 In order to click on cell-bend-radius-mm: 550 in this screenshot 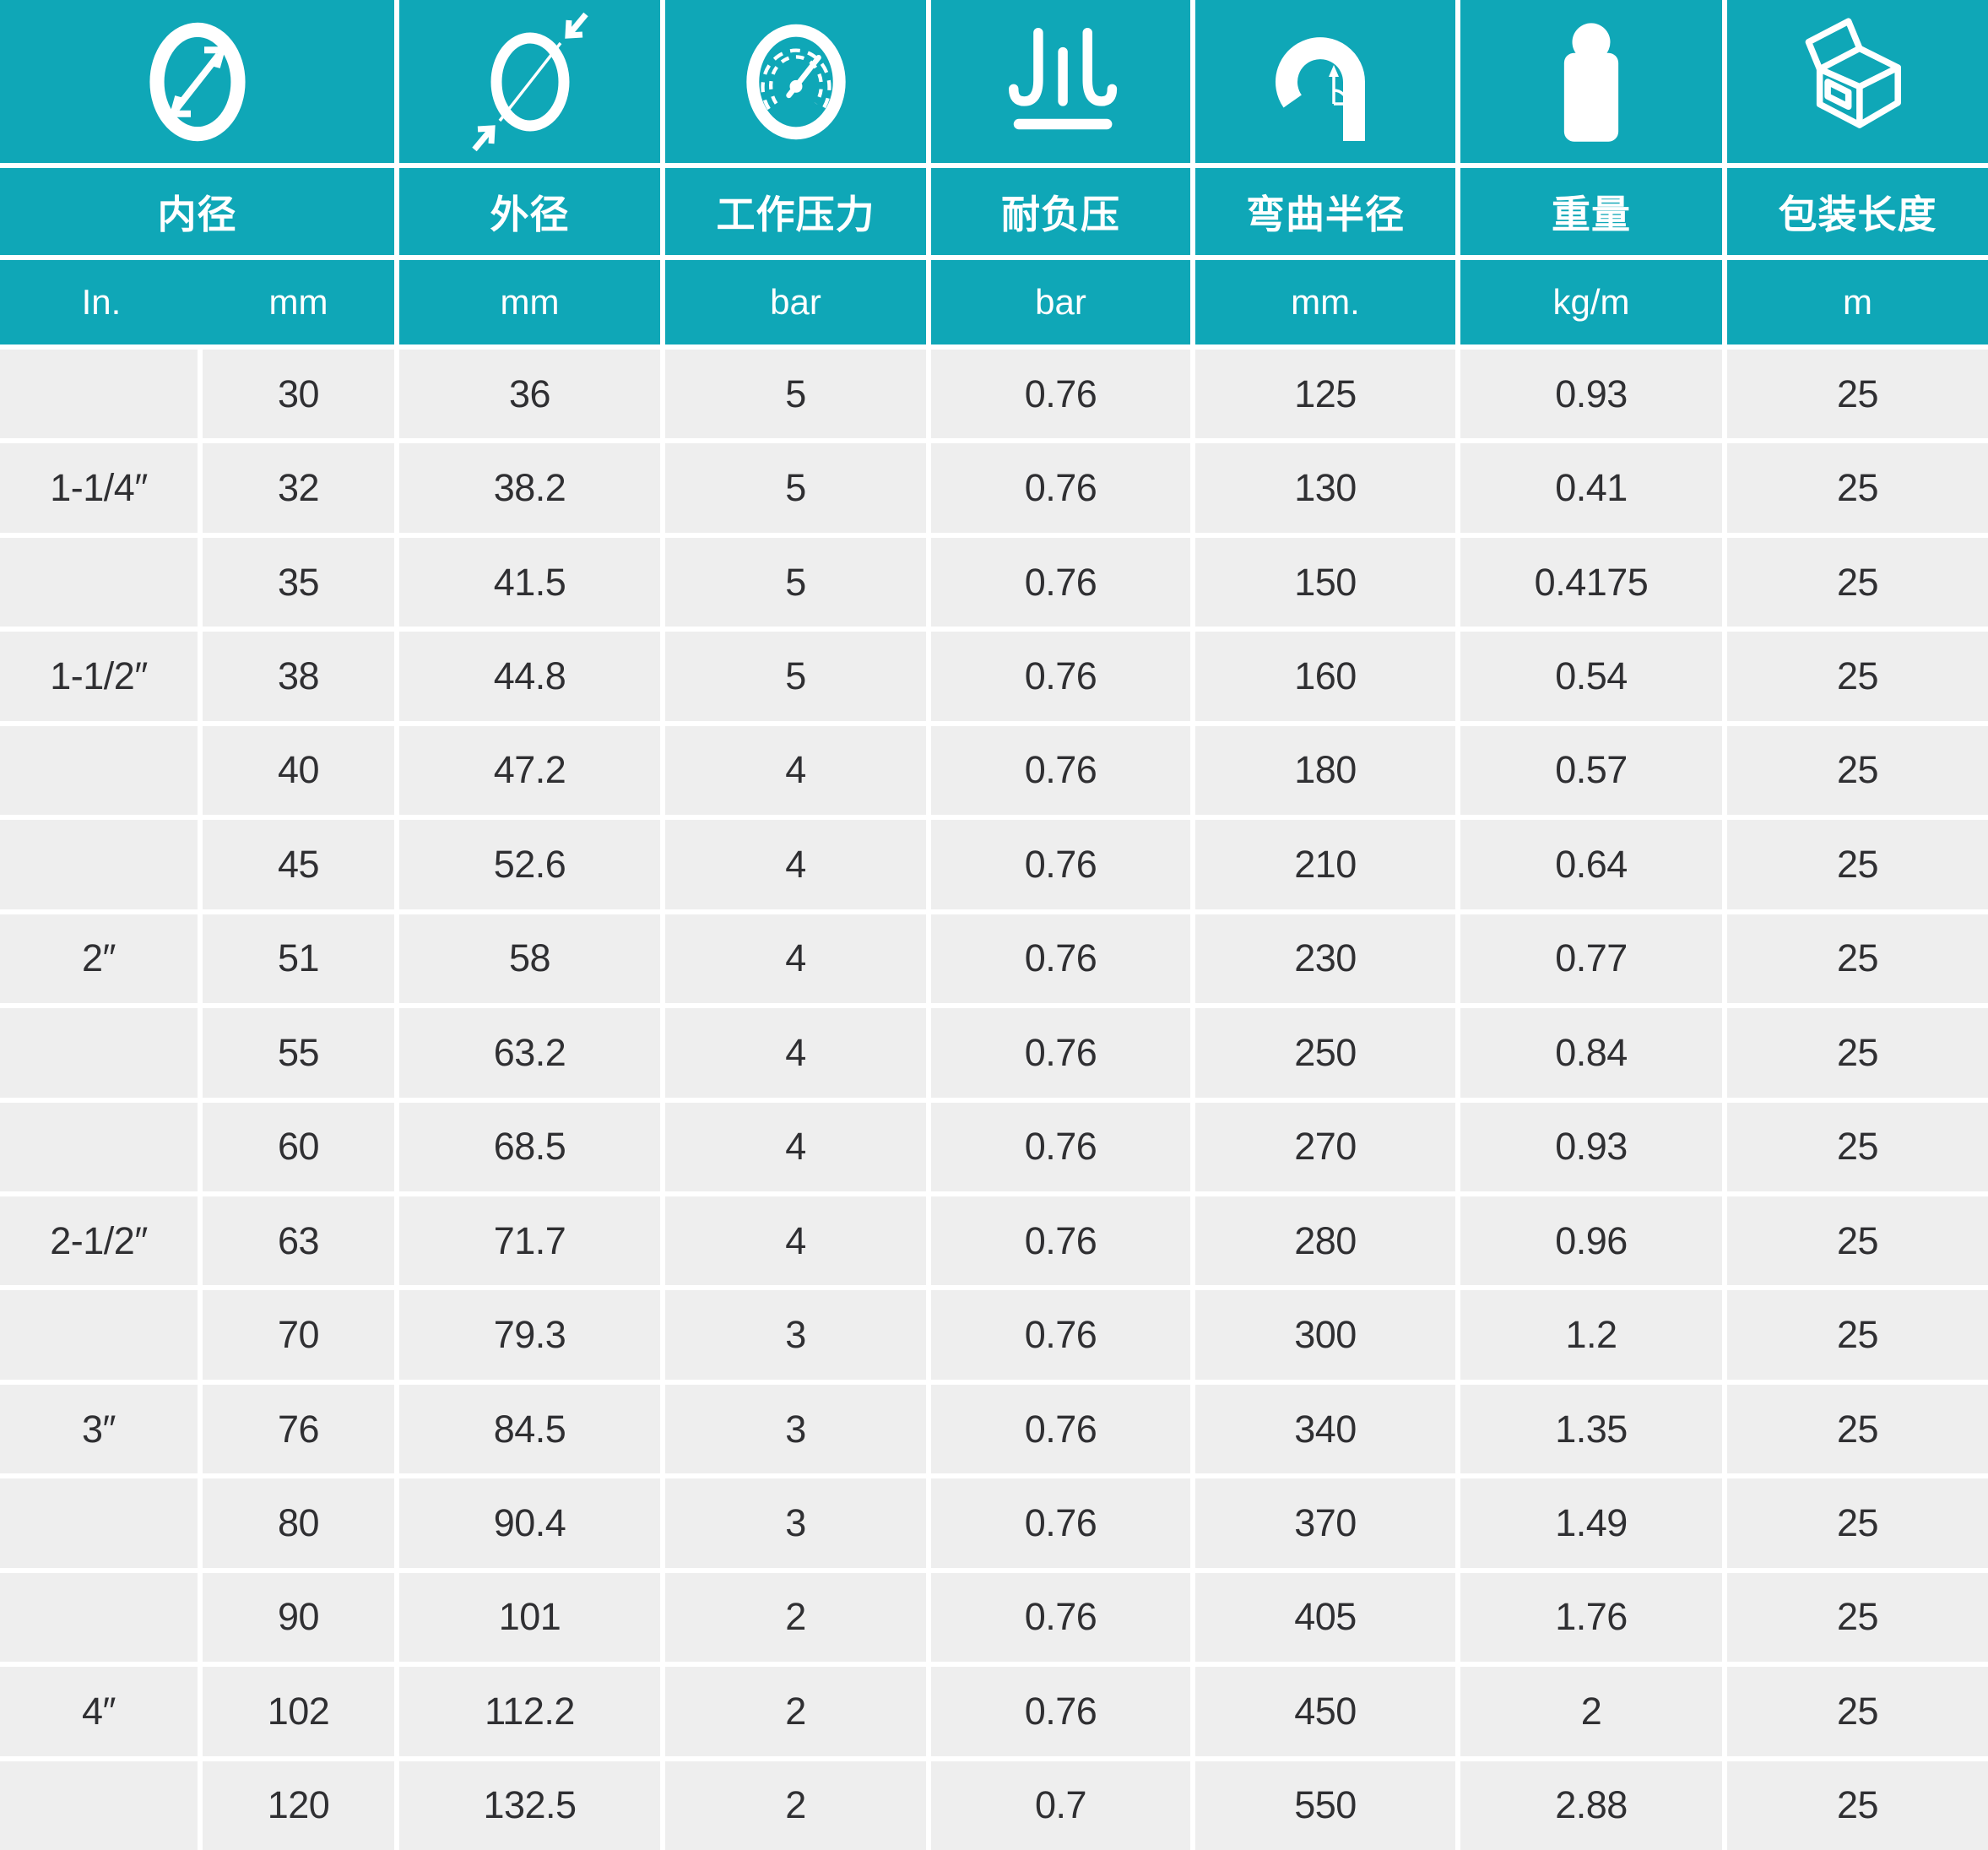, I will do `click(1325, 1805)`.